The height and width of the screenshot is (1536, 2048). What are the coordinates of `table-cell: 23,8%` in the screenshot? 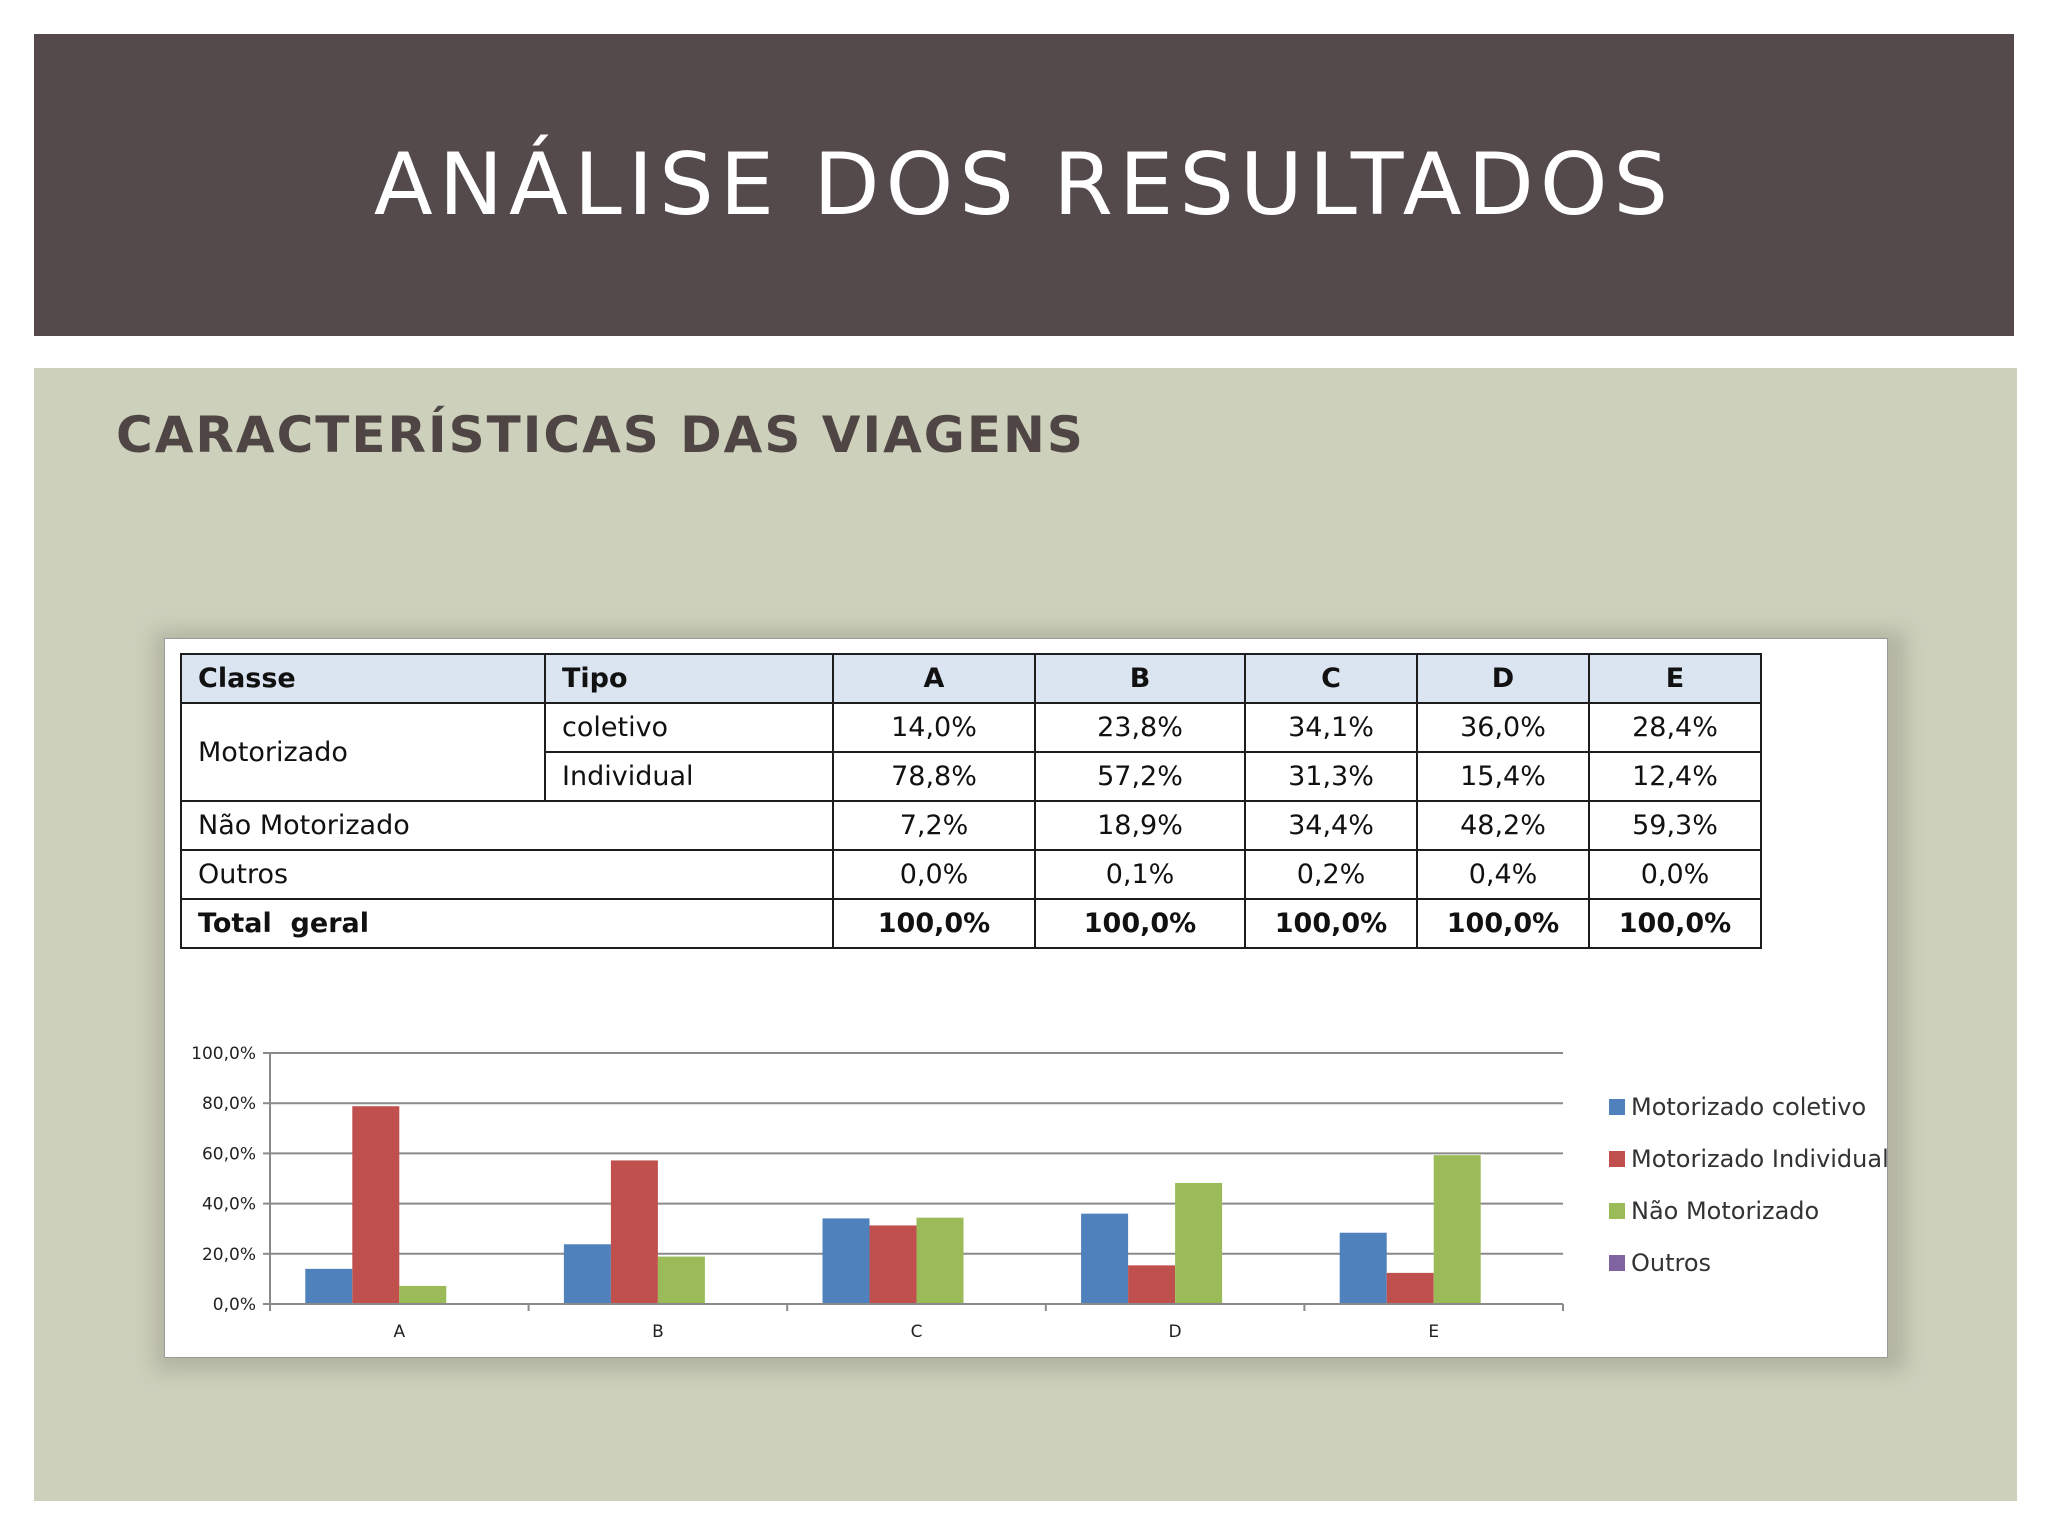 It's located at (1140, 727).